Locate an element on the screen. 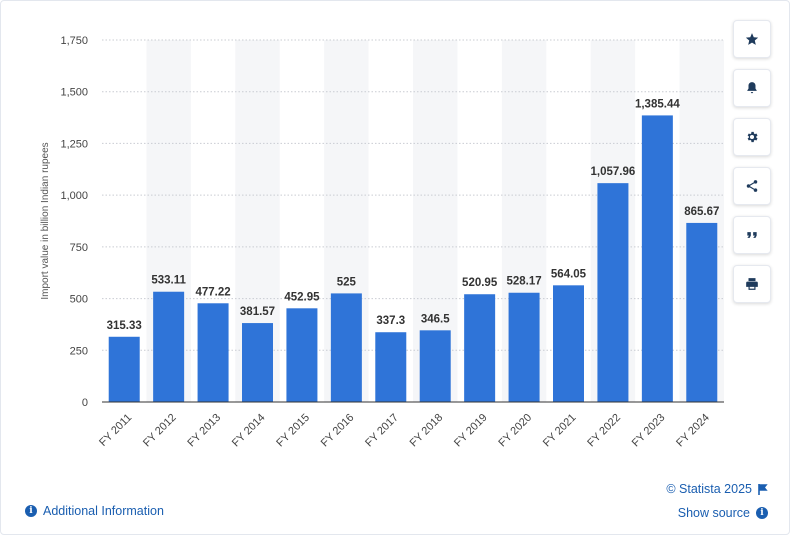 This screenshot has width=790, height=535. x-tick-label: FY 2014 is located at coordinates (249, 431).